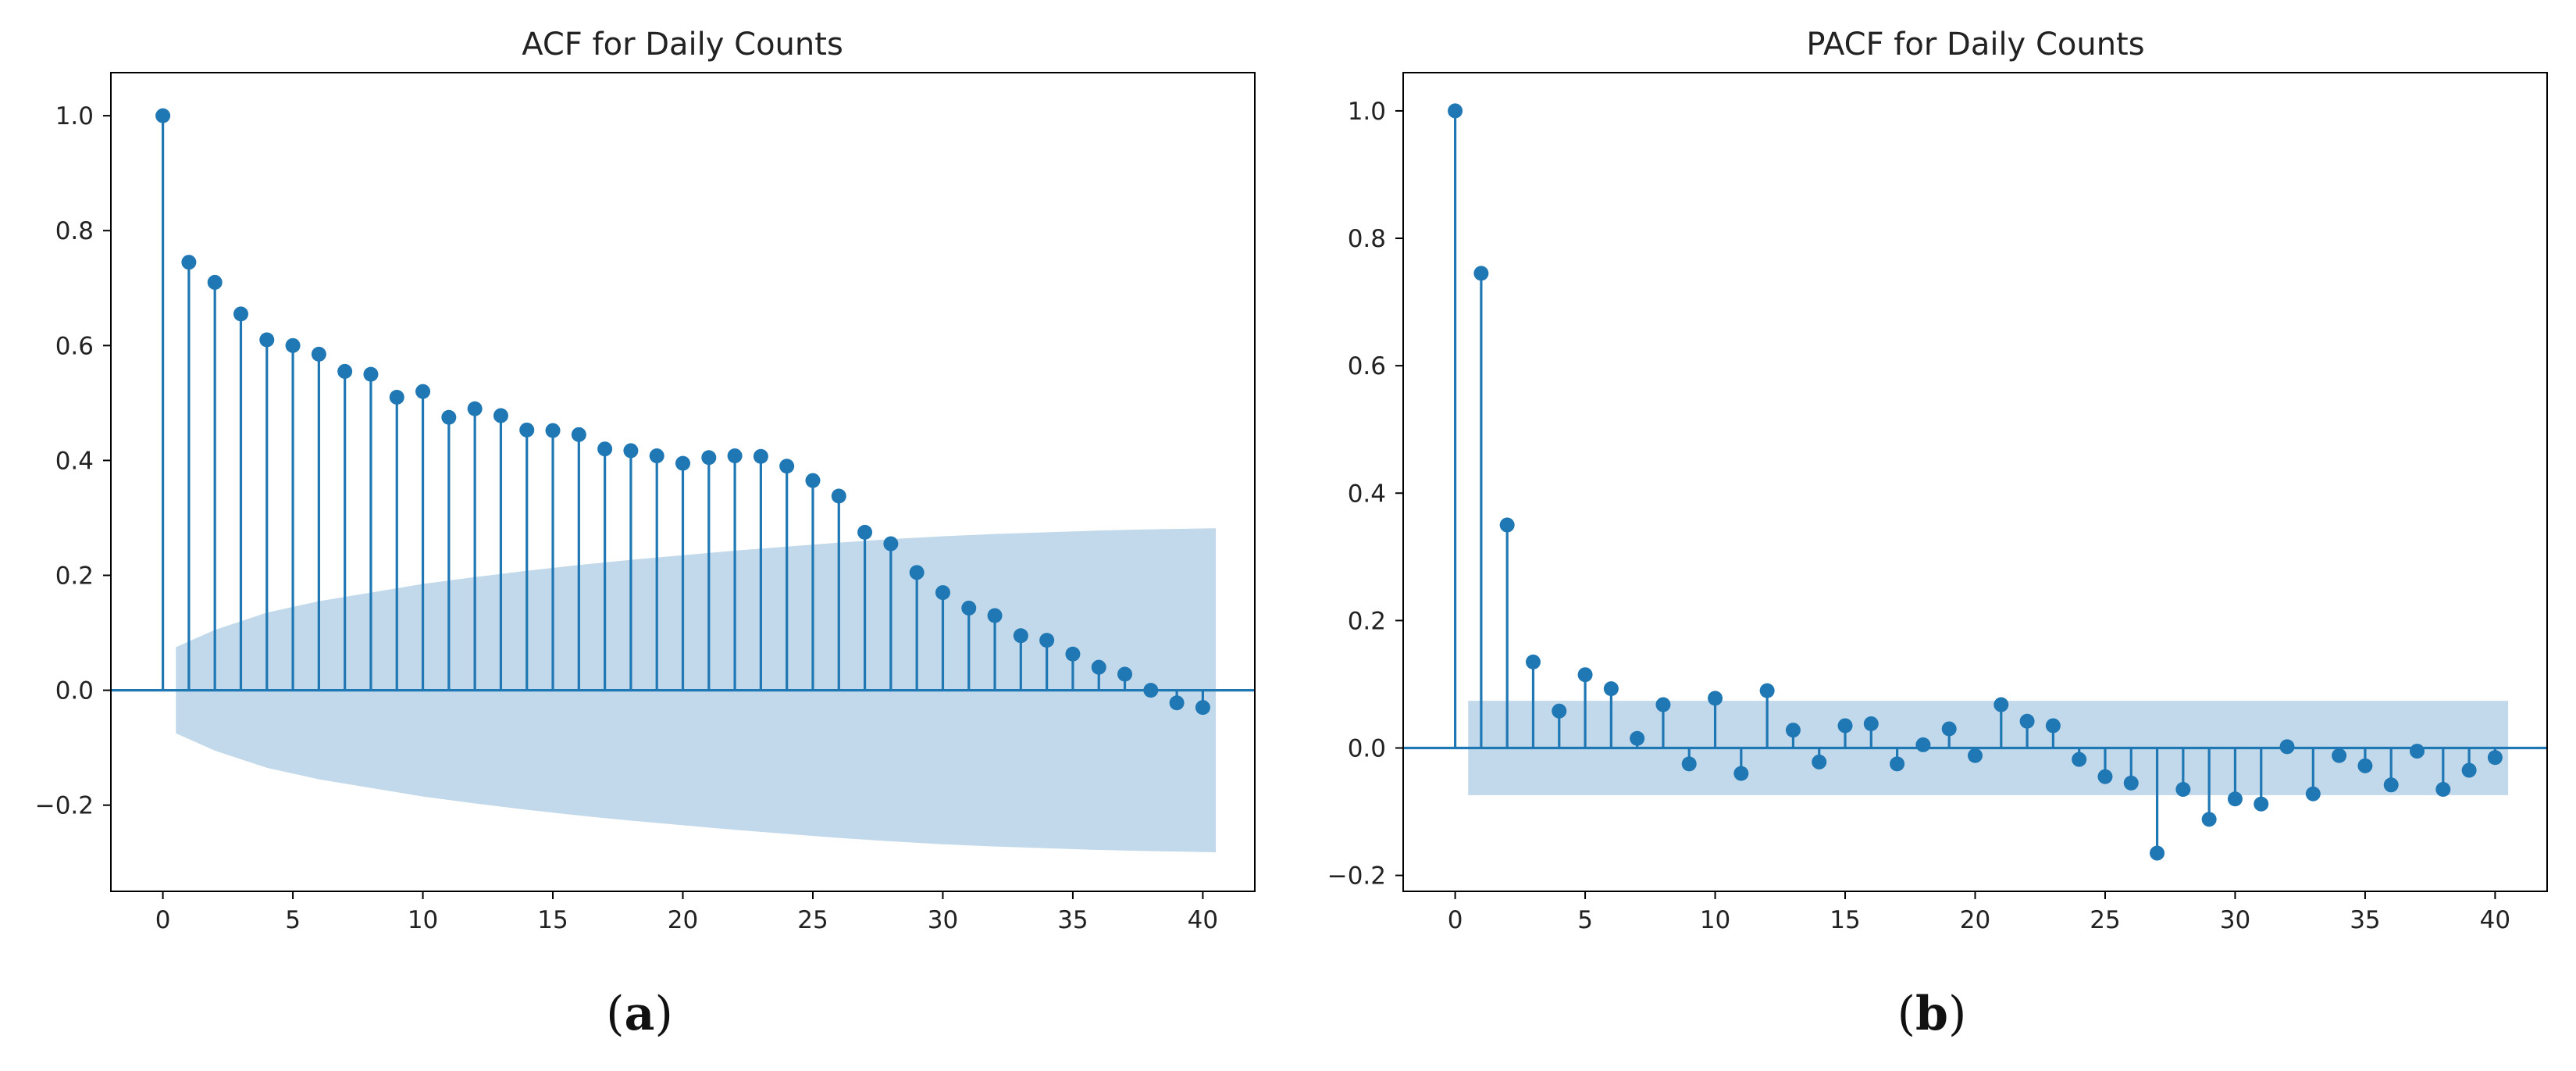 The width and height of the screenshot is (2576, 1071). I want to click on pacf-caption-letter: b, so click(1931, 1014).